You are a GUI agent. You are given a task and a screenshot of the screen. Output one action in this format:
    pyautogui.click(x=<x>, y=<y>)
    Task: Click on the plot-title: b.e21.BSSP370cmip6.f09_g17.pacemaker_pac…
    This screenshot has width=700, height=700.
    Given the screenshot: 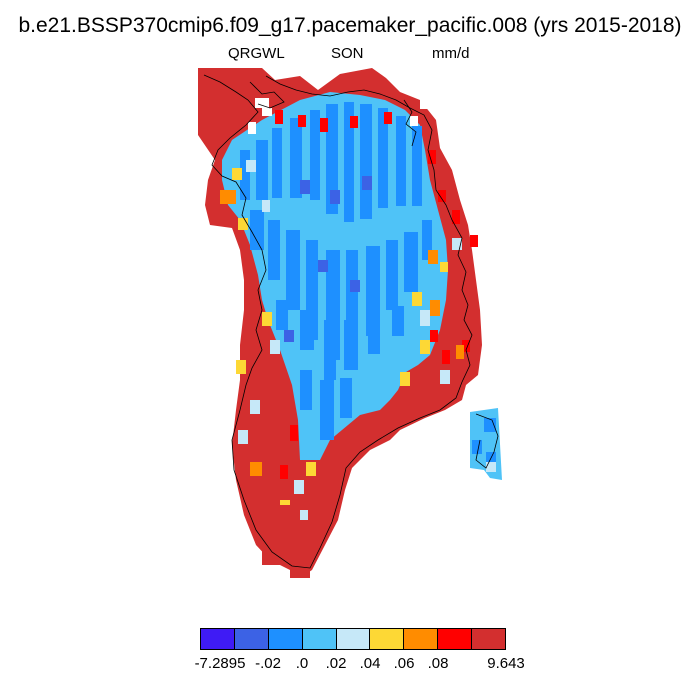 What is the action you would take?
    pyautogui.click(x=350, y=25)
    